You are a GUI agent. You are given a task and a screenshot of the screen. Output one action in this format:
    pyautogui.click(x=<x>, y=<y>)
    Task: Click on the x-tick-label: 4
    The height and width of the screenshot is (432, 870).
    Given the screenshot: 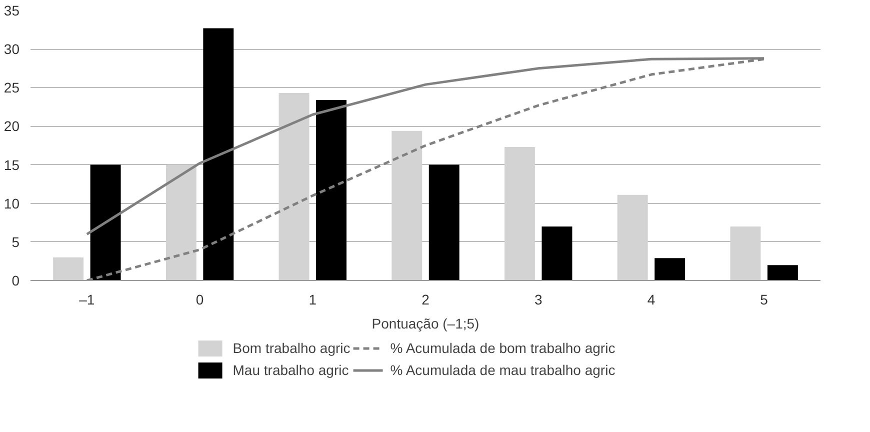 What is the action you would take?
    pyautogui.click(x=651, y=300)
    